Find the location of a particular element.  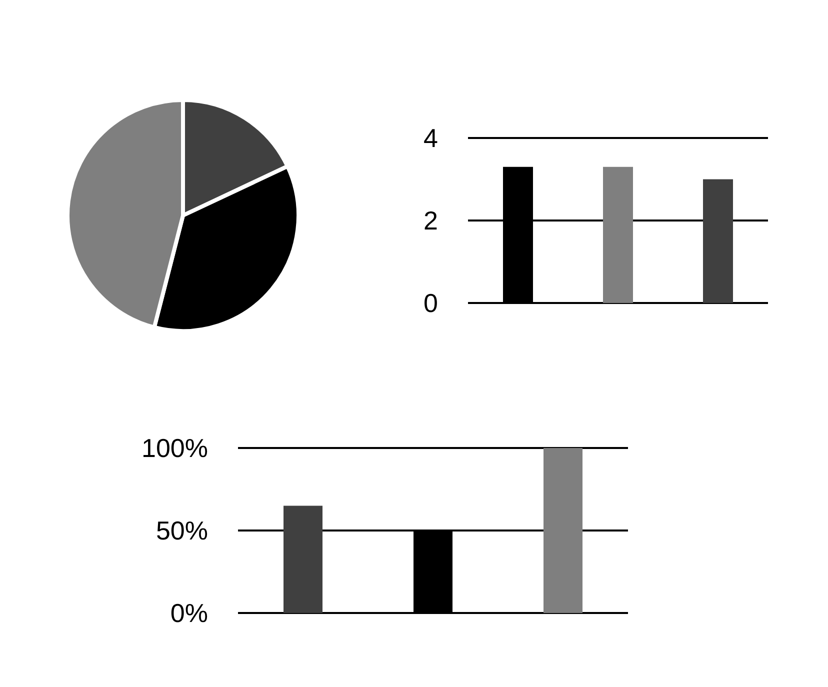

y-tick-label: 100% is located at coordinates (175, 448).